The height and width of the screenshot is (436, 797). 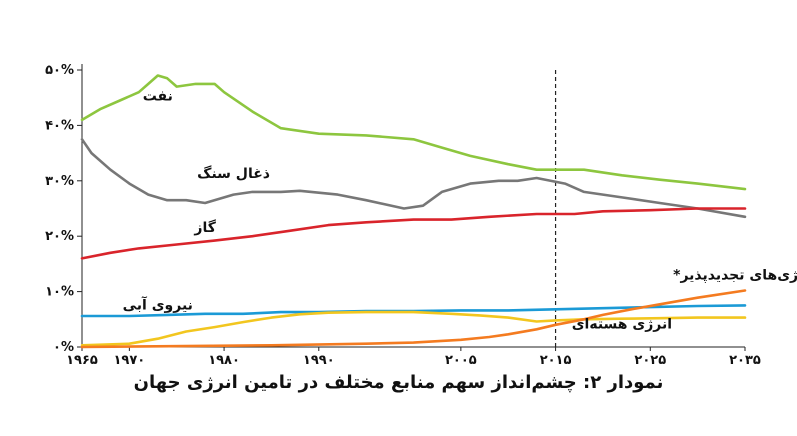 What do you see at coordinates (59, 181) in the screenshot?
I see `y-tick-label: ۳۰%` at bounding box center [59, 181].